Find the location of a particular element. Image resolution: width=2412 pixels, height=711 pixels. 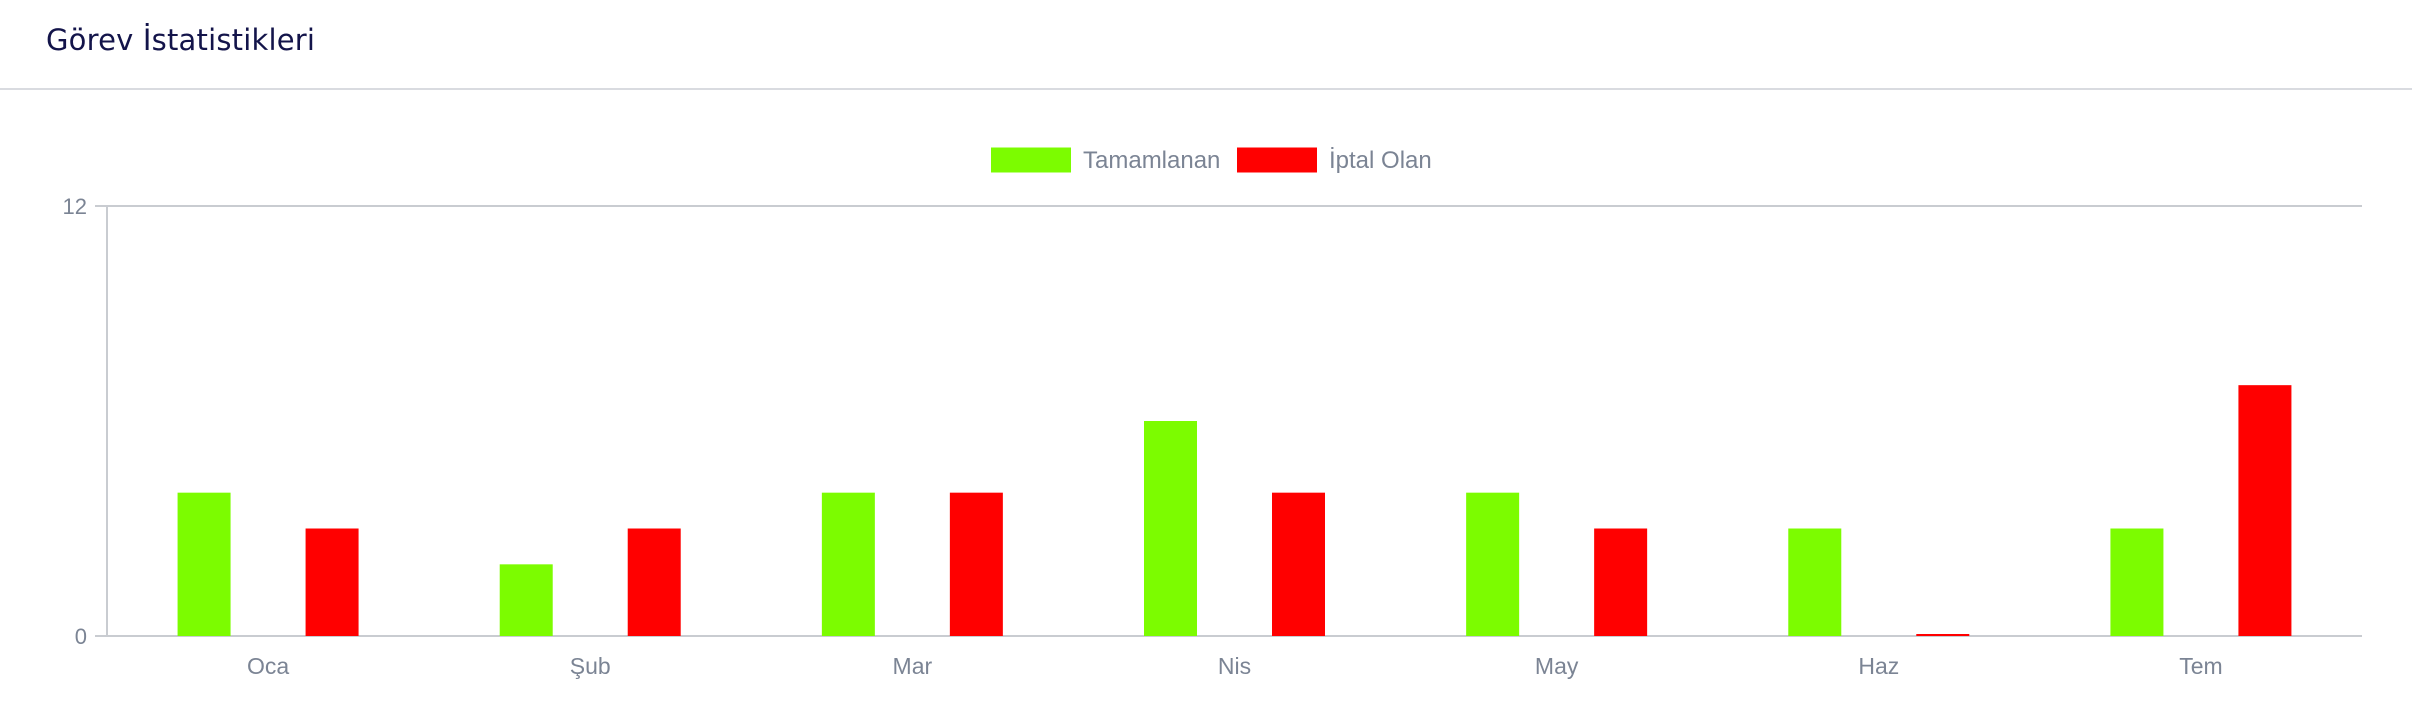

x-tick-label: Haz is located at coordinates (1878, 666).